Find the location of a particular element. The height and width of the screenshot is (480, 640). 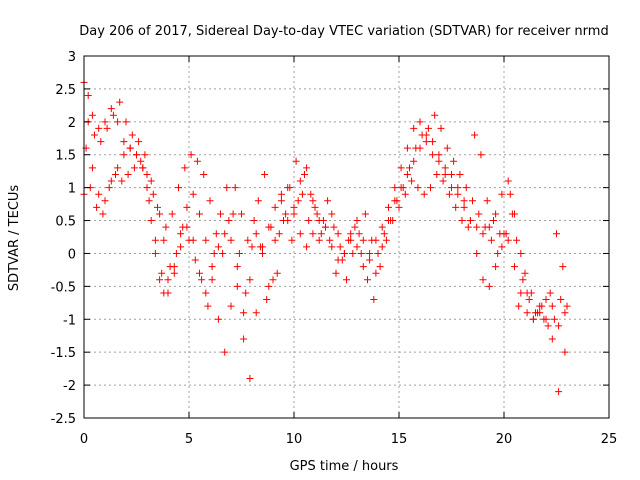

x-tick-label: 10 is located at coordinates (294, 439).